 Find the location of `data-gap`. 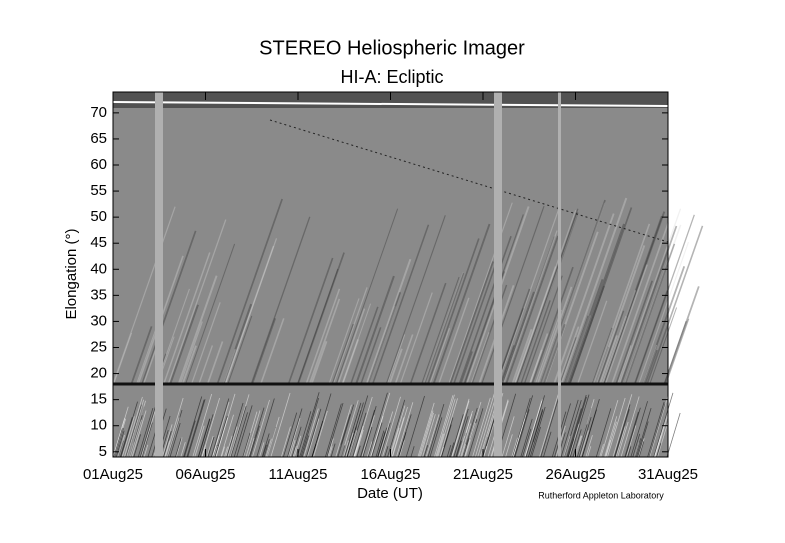

data-gap is located at coordinates (498, 274).